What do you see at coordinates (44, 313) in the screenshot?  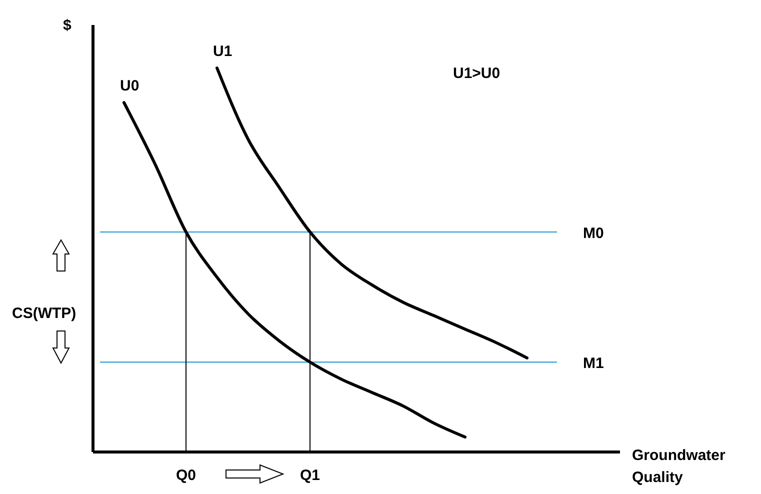 I see `text: CS(WTP)` at bounding box center [44, 313].